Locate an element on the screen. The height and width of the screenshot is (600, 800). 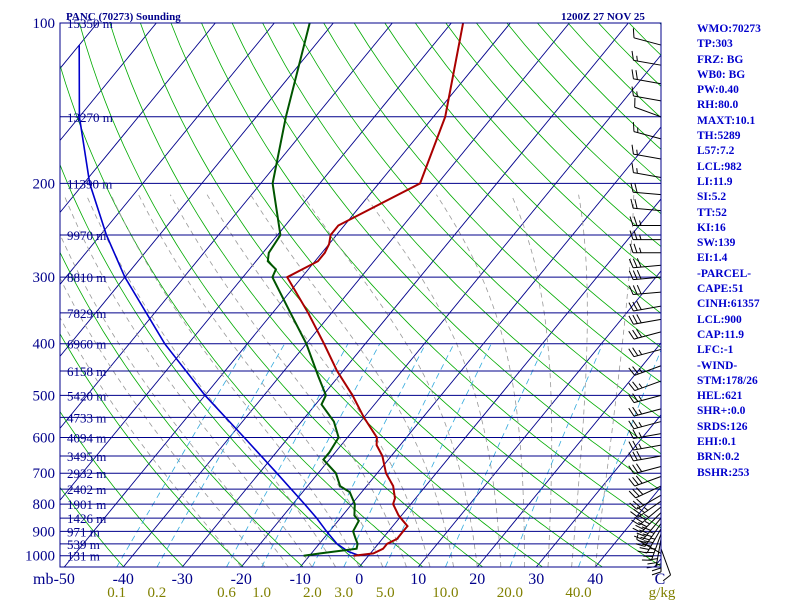
pressure-tick-label: 100 is located at coordinates (44, 24).